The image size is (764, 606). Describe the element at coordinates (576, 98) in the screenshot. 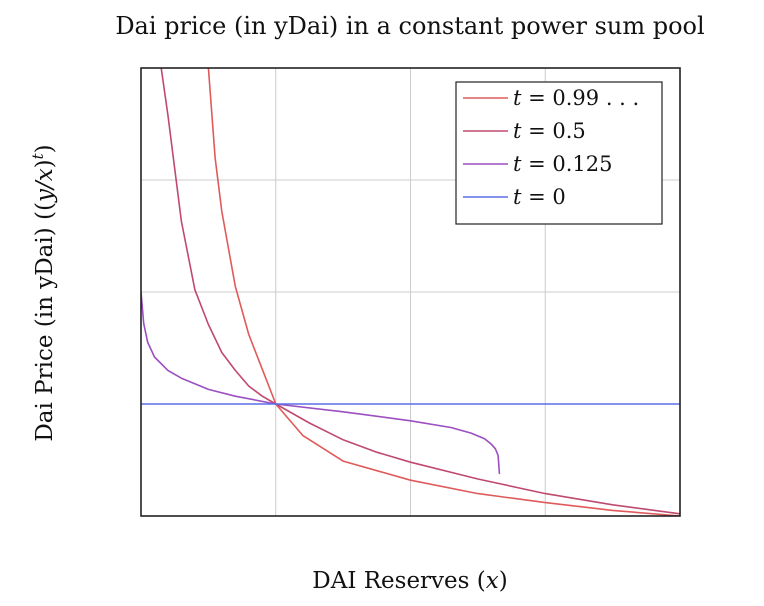

I see `legend-entry-label: t = 0.99 . . .` at that location.